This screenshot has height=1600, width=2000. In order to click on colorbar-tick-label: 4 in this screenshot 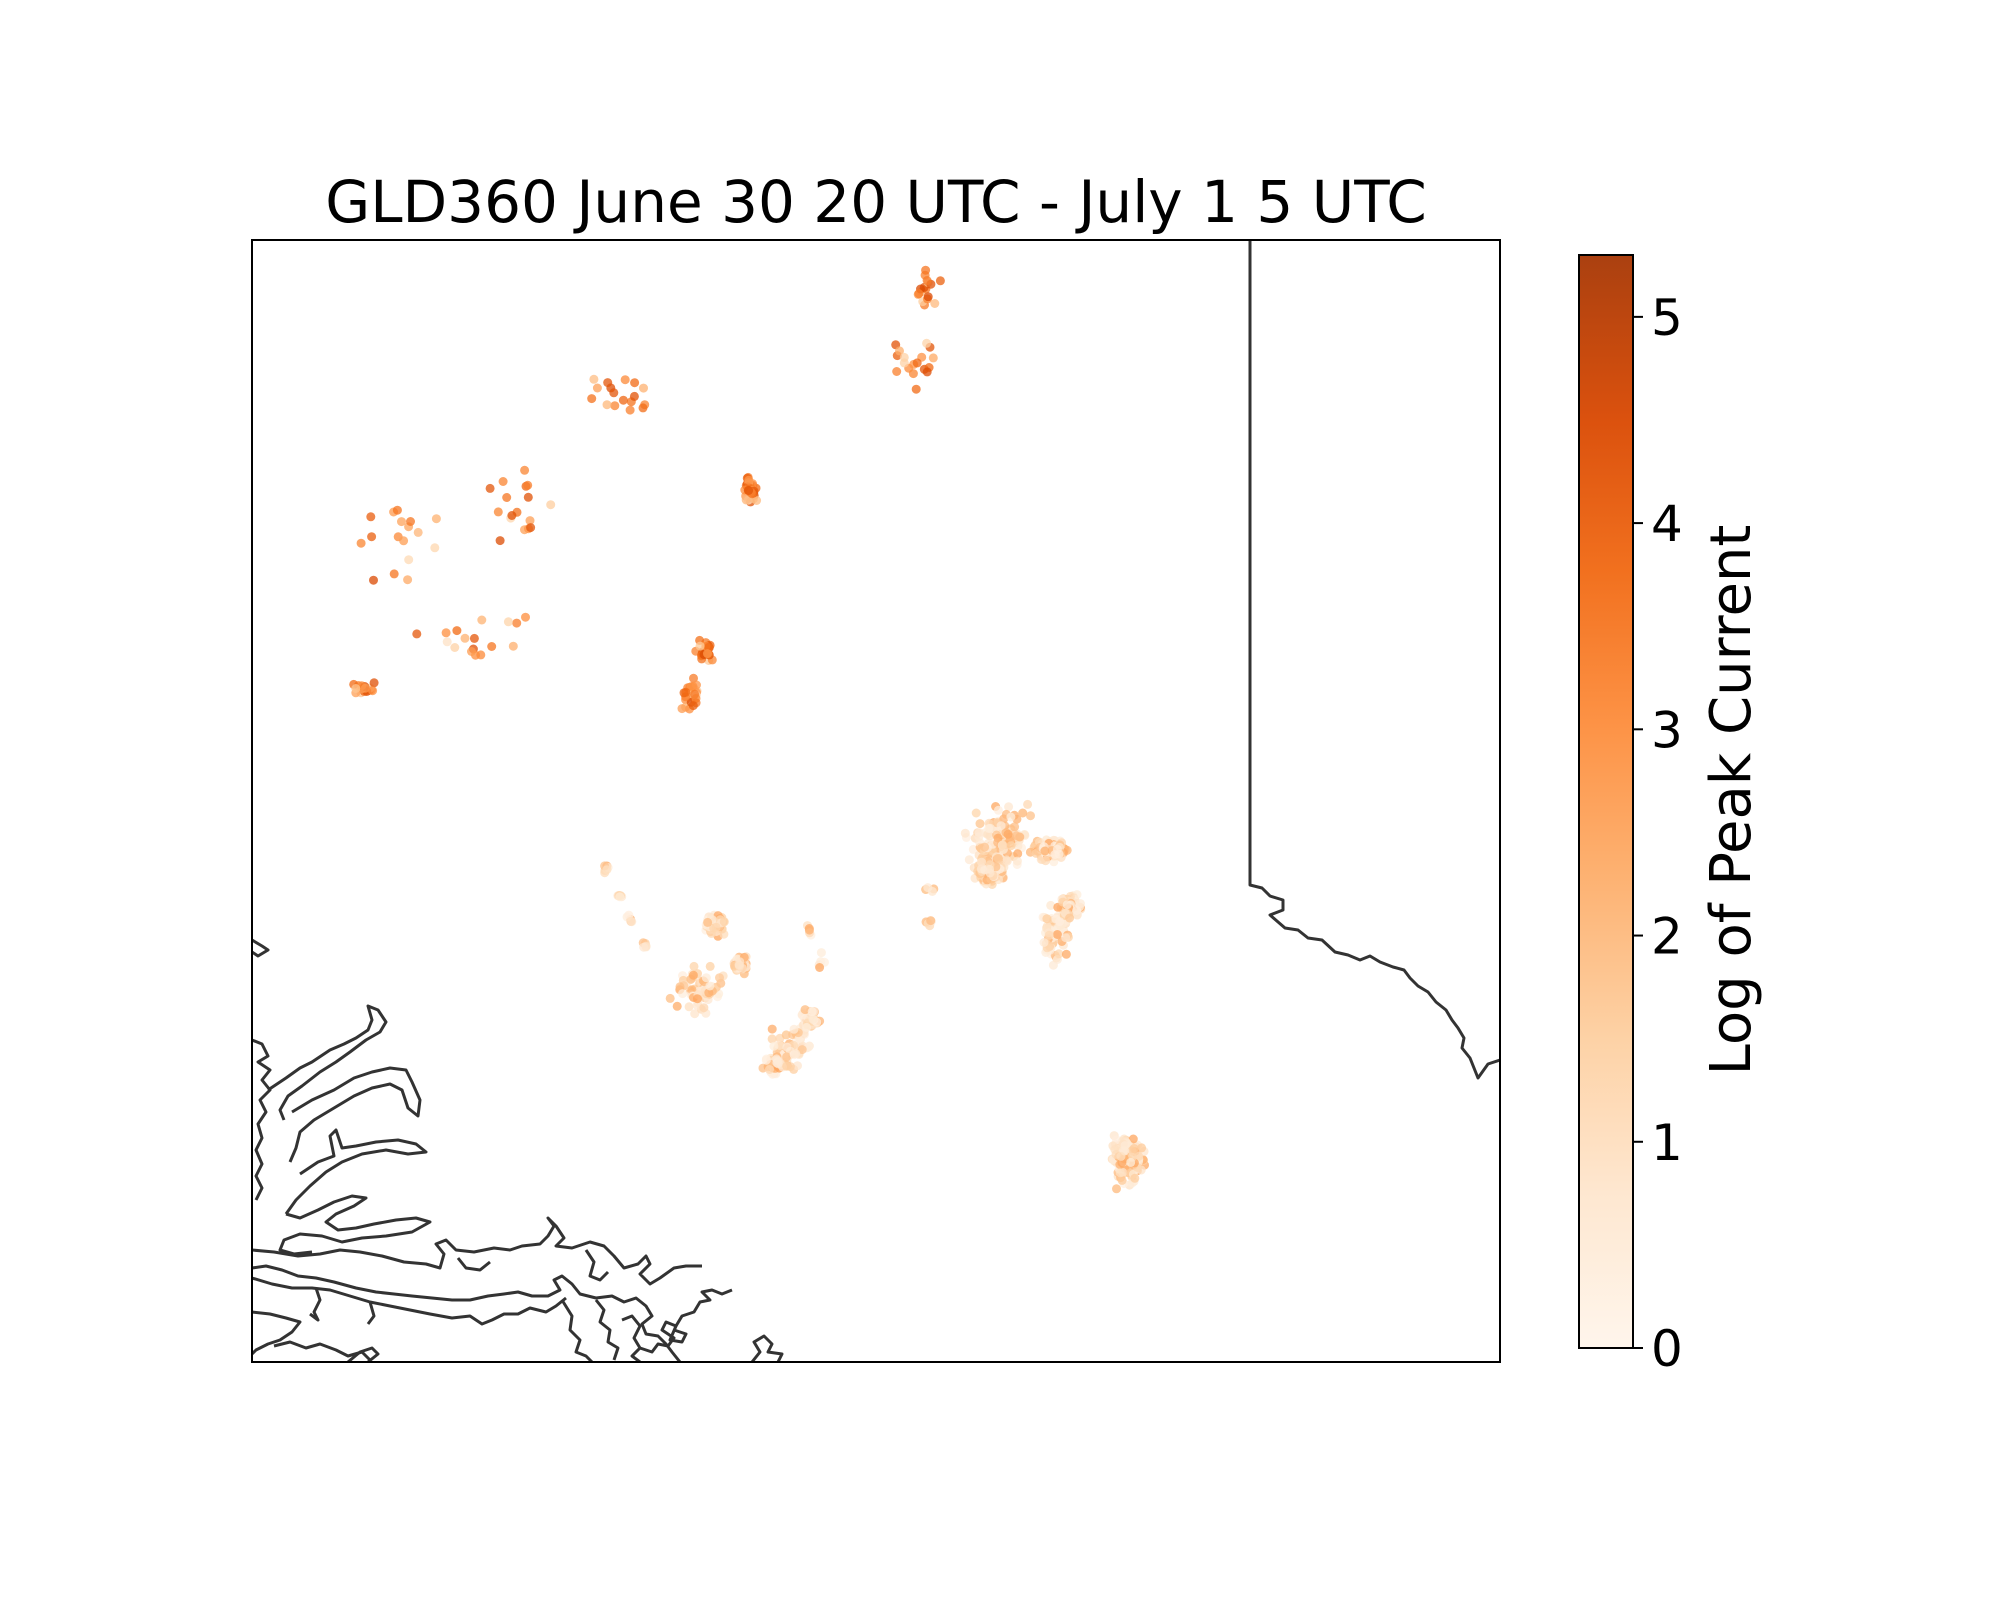, I will do `click(1667, 524)`.